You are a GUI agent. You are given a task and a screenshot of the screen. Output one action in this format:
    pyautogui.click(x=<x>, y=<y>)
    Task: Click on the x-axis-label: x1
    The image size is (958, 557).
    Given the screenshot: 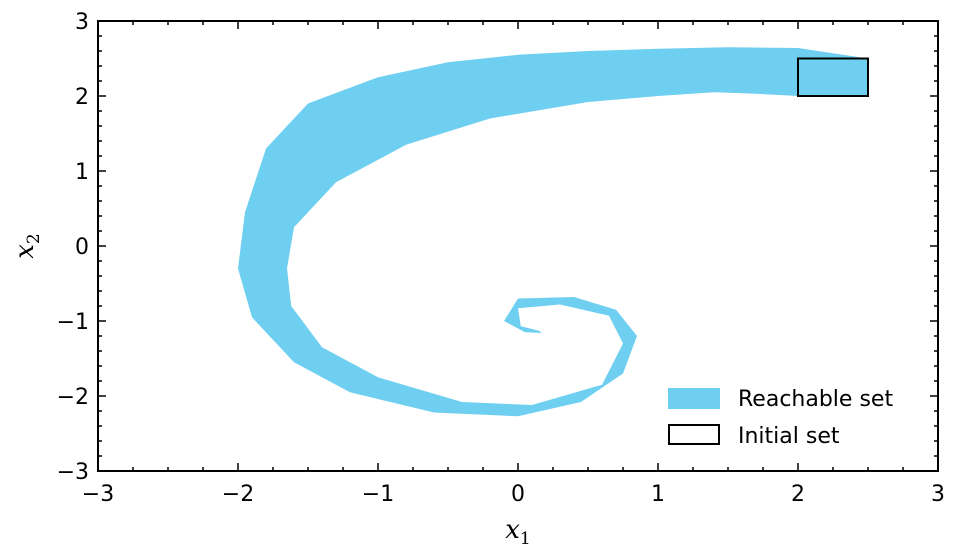 What is the action you would take?
    pyautogui.click(x=518, y=532)
    